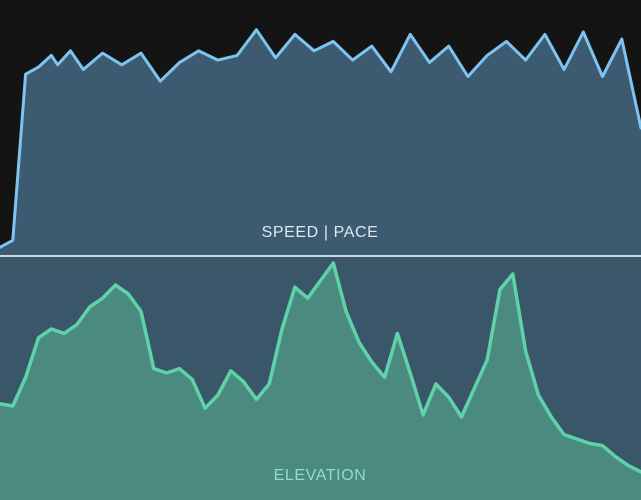 This screenshot has height=500, width=641. Describe the element at coordinates (320, 232) in the screenshot. I see `speed-pace-label: SPEED | PACE` at that location.